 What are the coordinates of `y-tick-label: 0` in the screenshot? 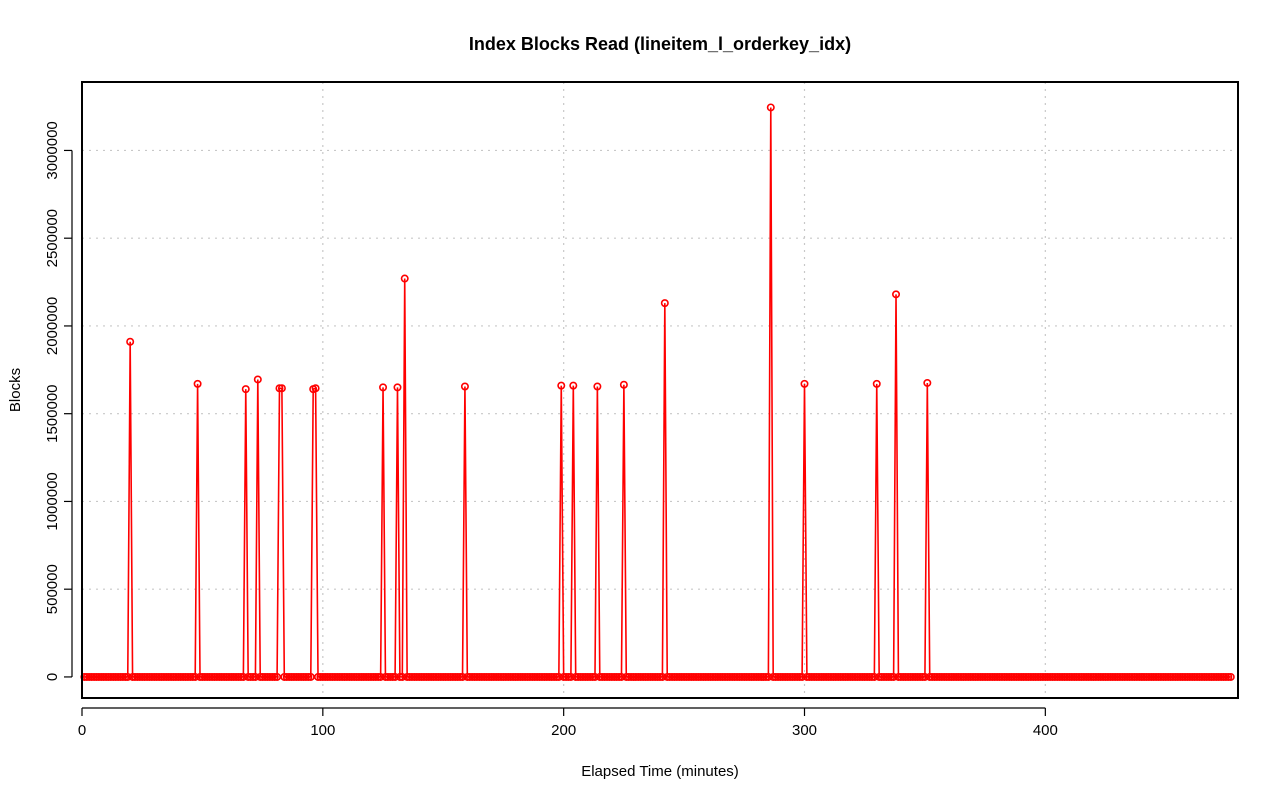 It's located at (52, 677).